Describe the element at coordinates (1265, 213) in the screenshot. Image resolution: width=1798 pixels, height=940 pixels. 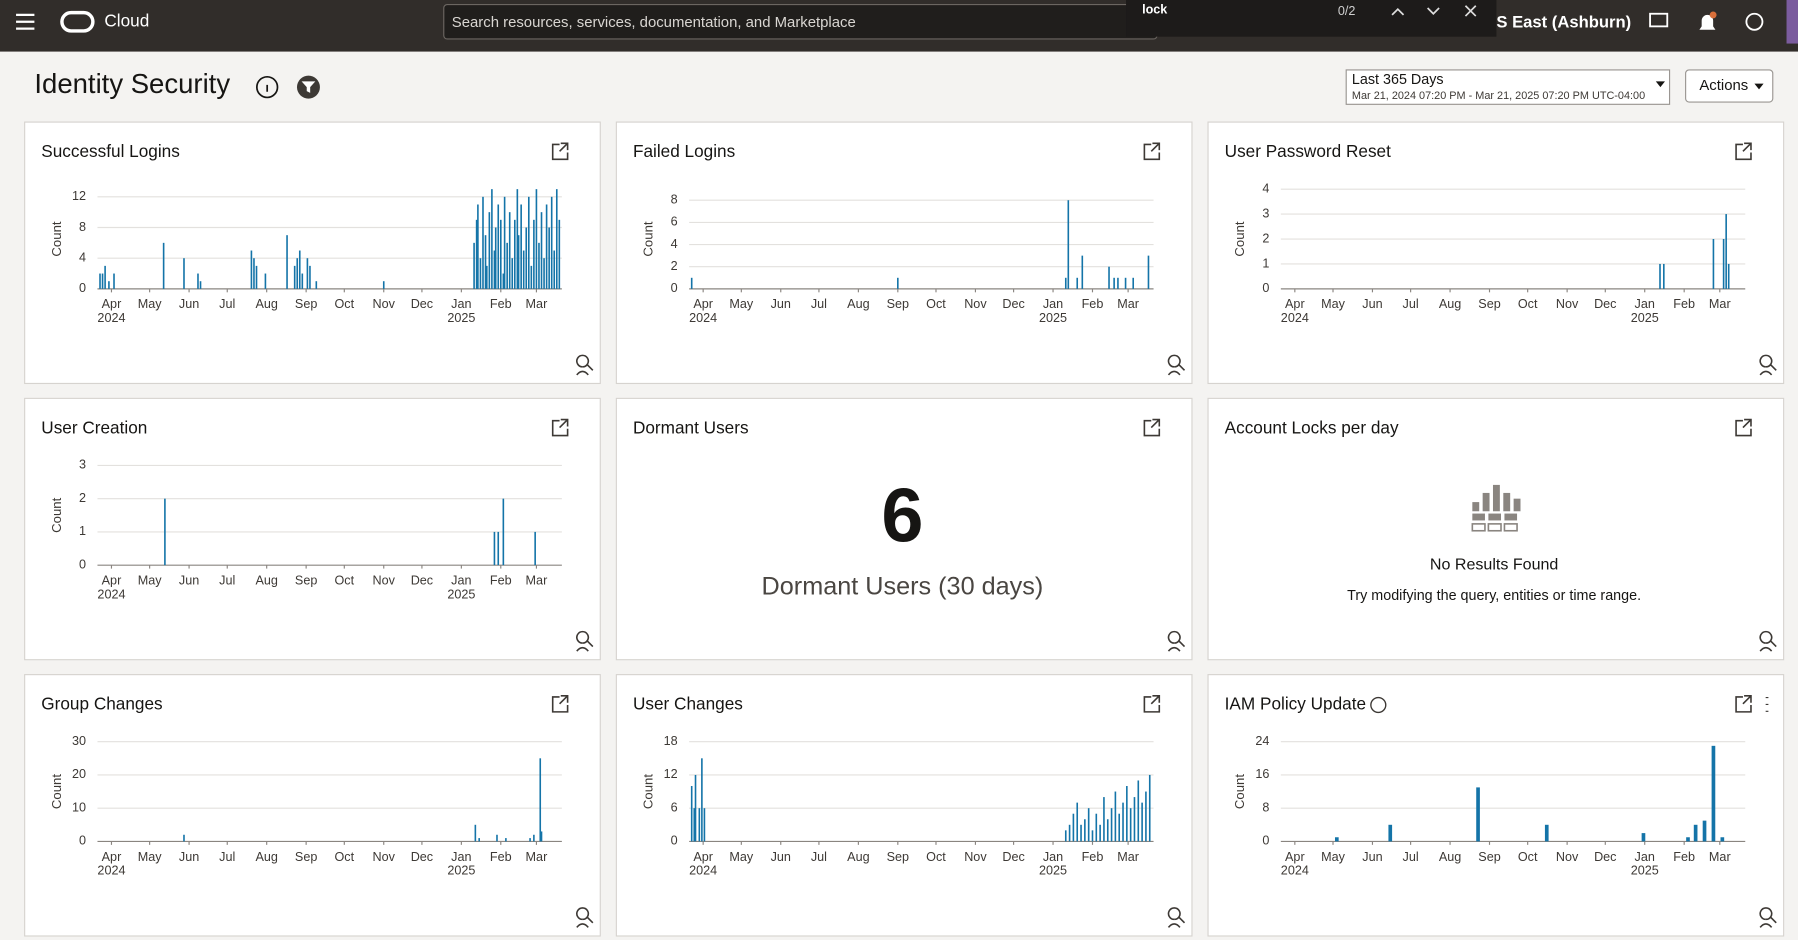
I see `y-tick-label: 3` at that location.